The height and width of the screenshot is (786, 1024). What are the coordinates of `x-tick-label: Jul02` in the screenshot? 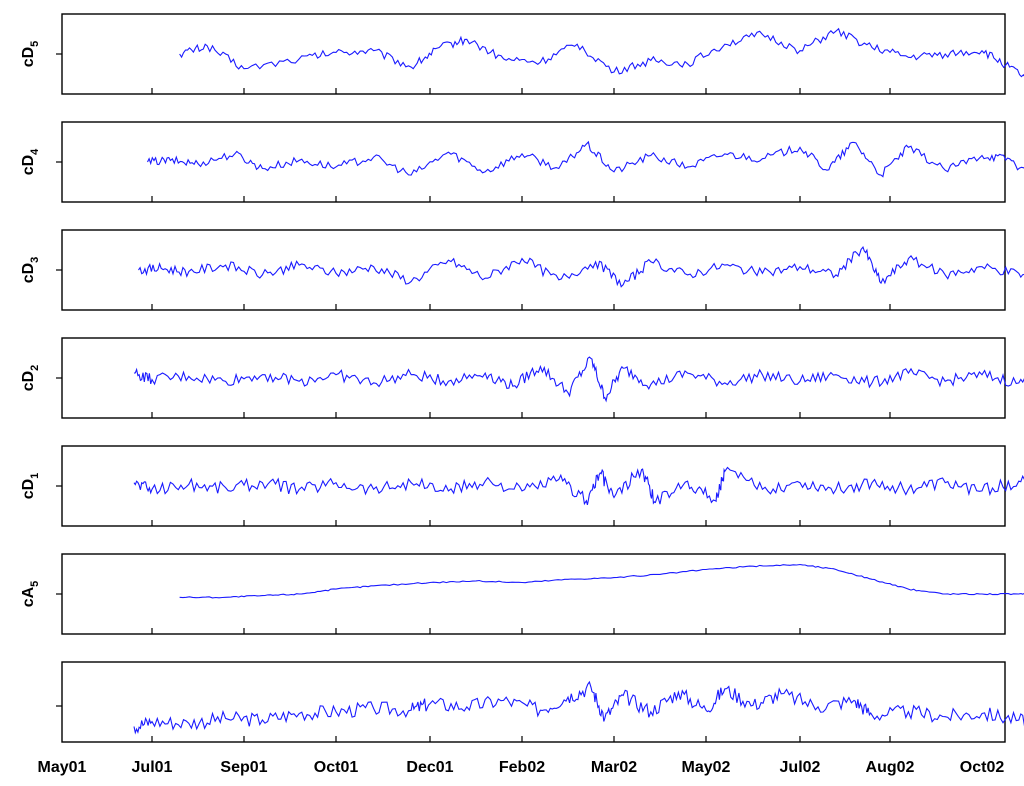 It's located at (800, 767).